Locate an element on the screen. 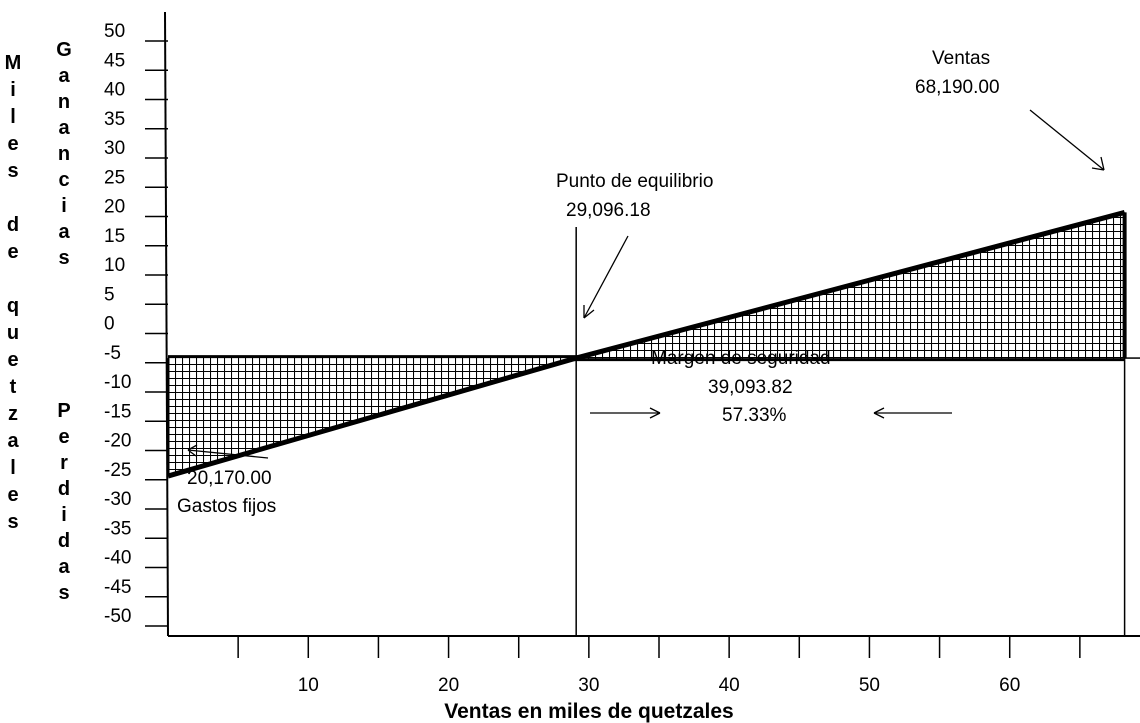  x-tick-label: 10 is located at coordinates (308, 685).